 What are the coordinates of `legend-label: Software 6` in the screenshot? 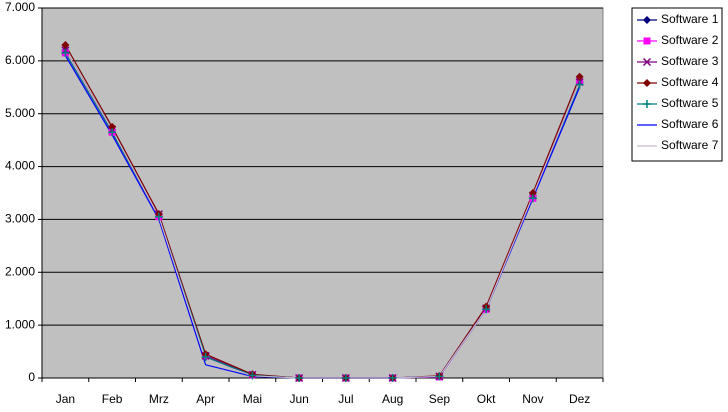 It's located at (690, 124).